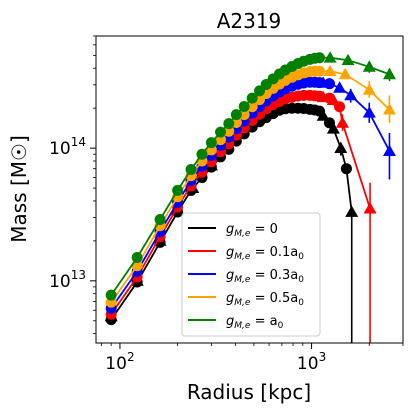 This screenshot has height=414, width=414. I want to click on x-axis-label: Radius [kpc], so click(249, 392).